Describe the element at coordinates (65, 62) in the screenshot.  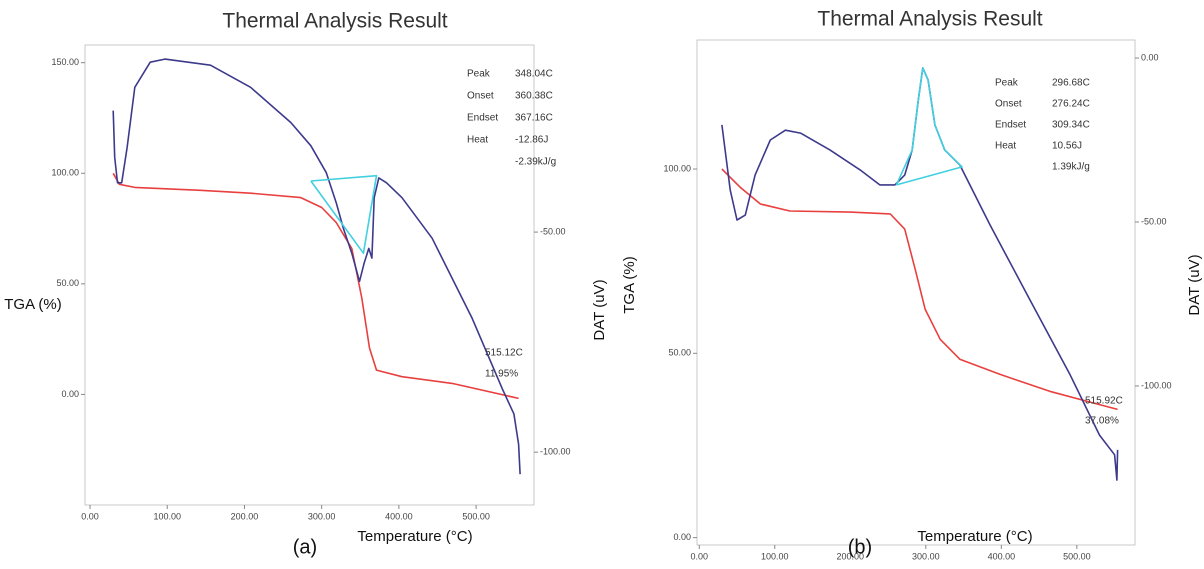
I see `y-tick-label: 150.00` at that location.